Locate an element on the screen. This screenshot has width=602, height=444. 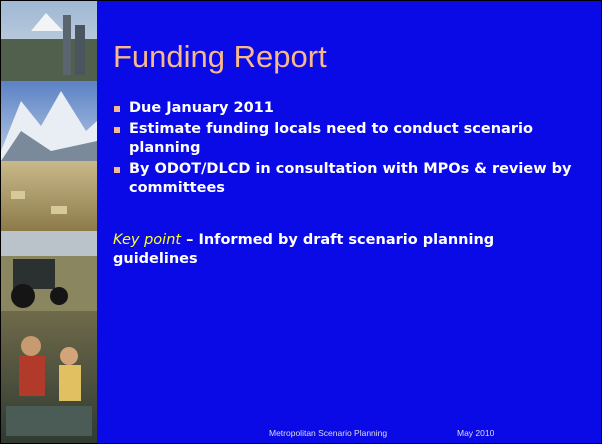
slide-title: Funding Report is located at coordinates (220, 56).